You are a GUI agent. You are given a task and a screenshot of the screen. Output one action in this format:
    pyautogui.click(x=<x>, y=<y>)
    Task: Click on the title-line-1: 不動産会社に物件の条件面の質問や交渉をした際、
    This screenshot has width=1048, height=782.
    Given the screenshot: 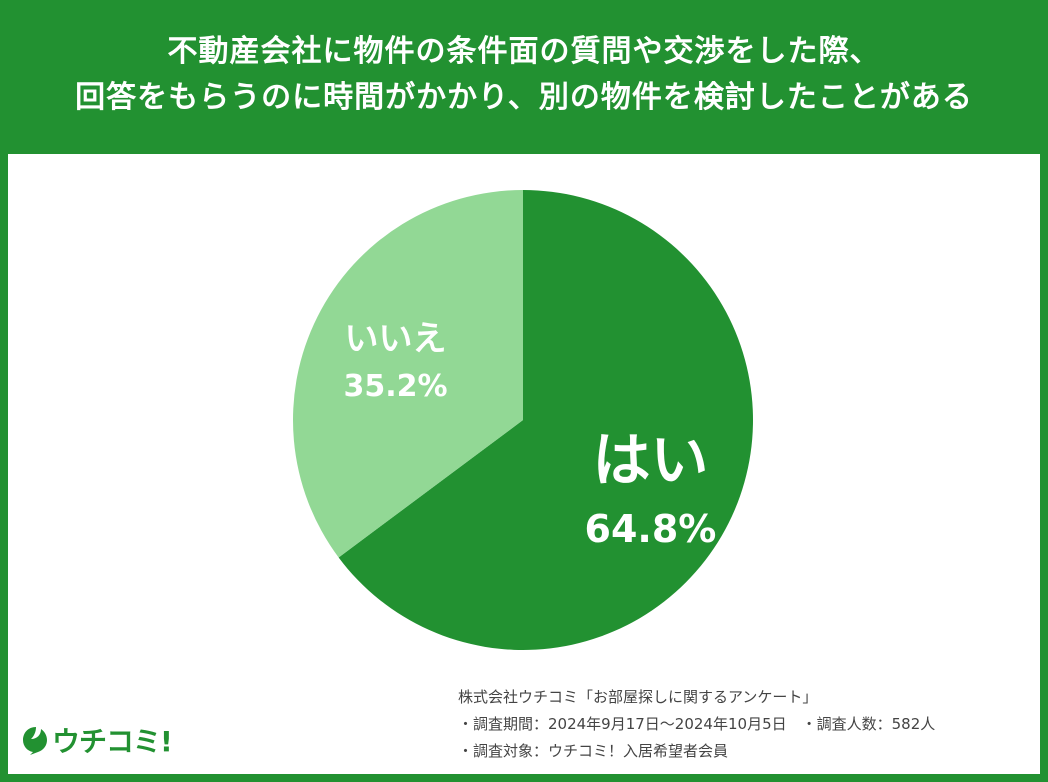 What is the action you would take?
    pyautogui.click(x=524, y=51)
    